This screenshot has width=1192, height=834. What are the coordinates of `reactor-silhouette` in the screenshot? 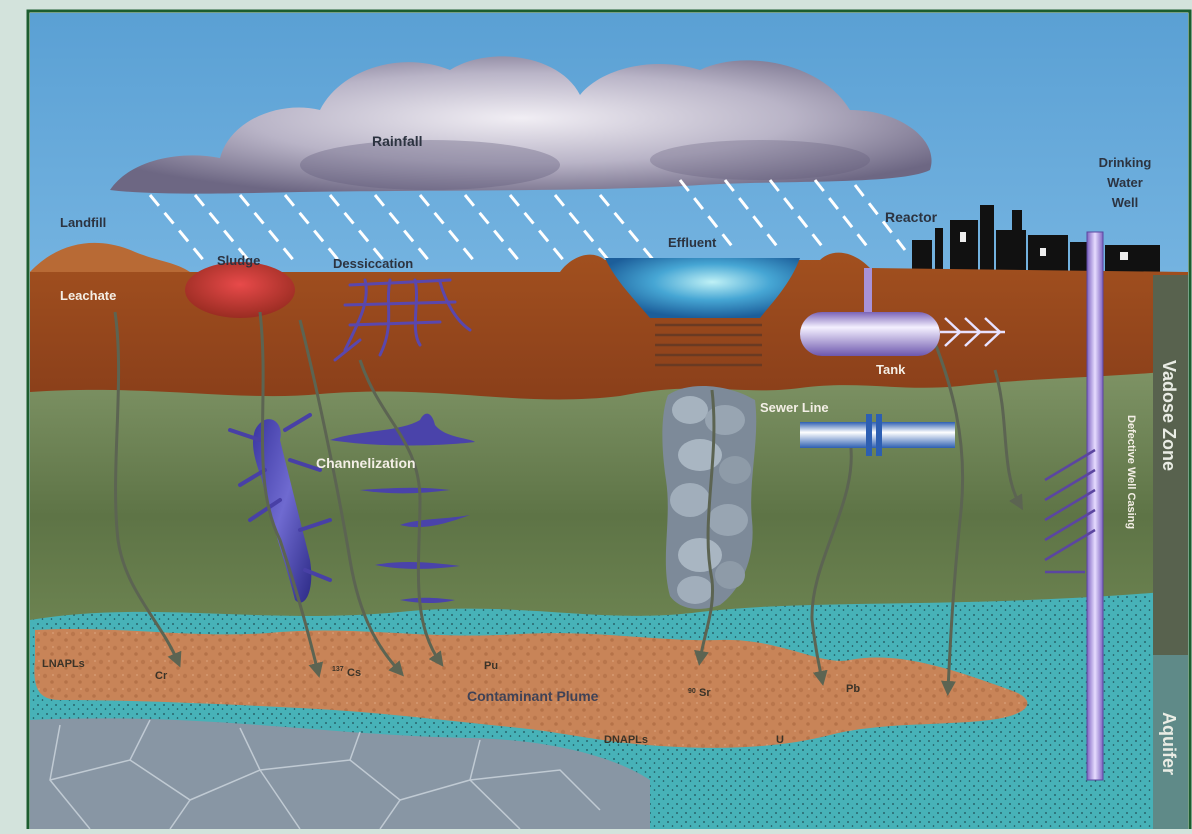 It's located at (1036, 238).